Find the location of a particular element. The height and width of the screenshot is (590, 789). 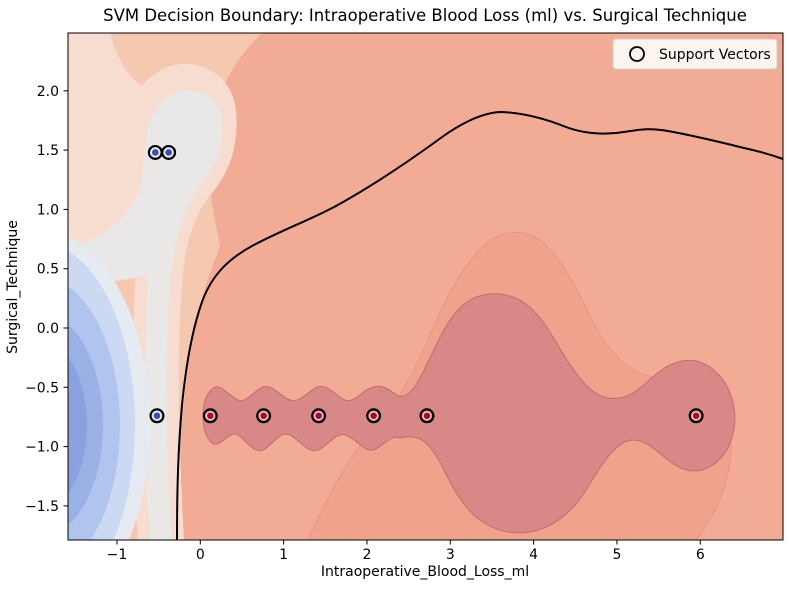

legend-label: Support Vectors is located at coordinates (715, 55).